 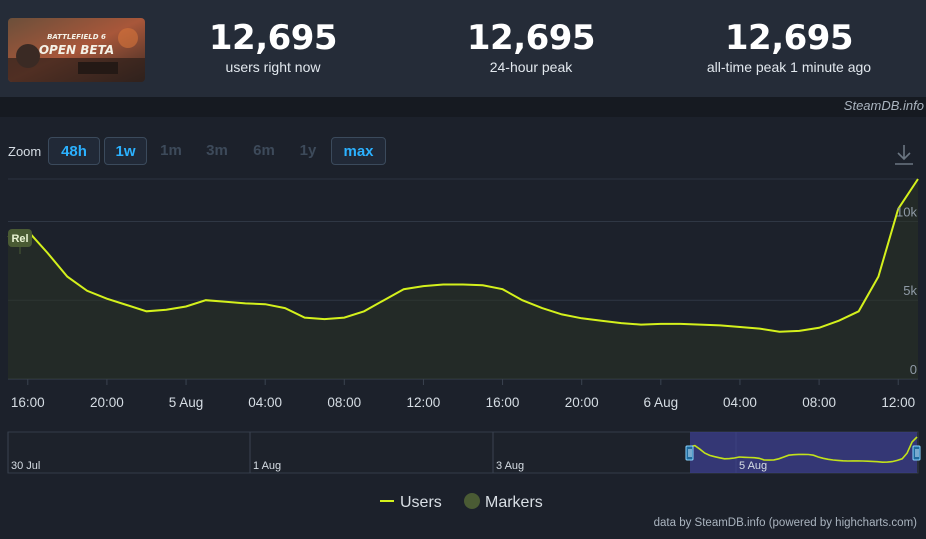 What do you see at coordinates (358, 151) in the screenshot?
I see `zoom-button-max: max` at bounding box center [358, 151].